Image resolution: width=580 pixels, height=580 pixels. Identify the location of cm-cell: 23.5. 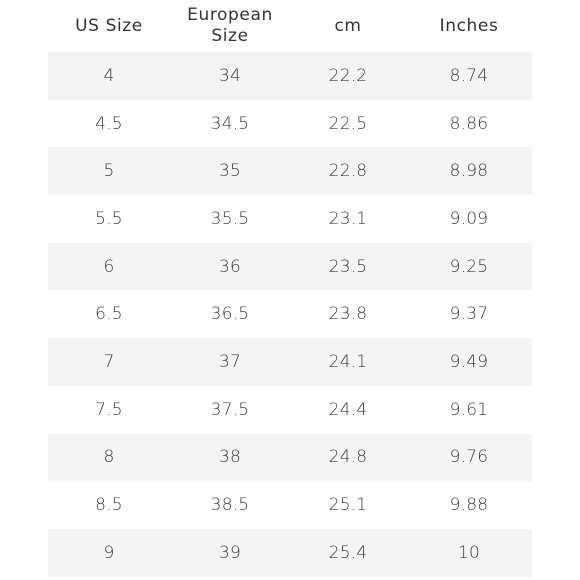
(348, 266).